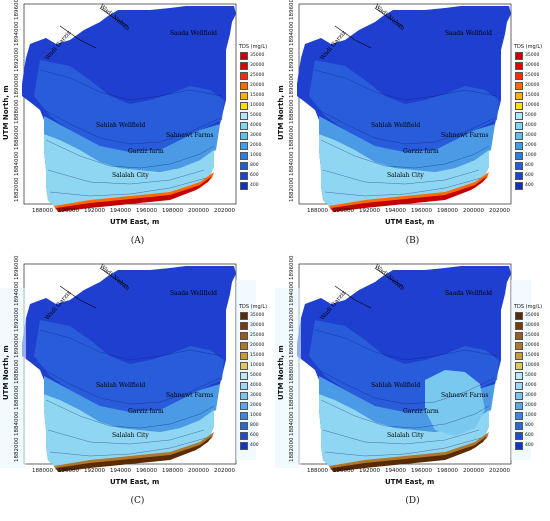 This screenshot has height=521, width=550. Describe the element at coordinates (114, 17) in the screenshot. I see `wadi-naban-line` at that location.